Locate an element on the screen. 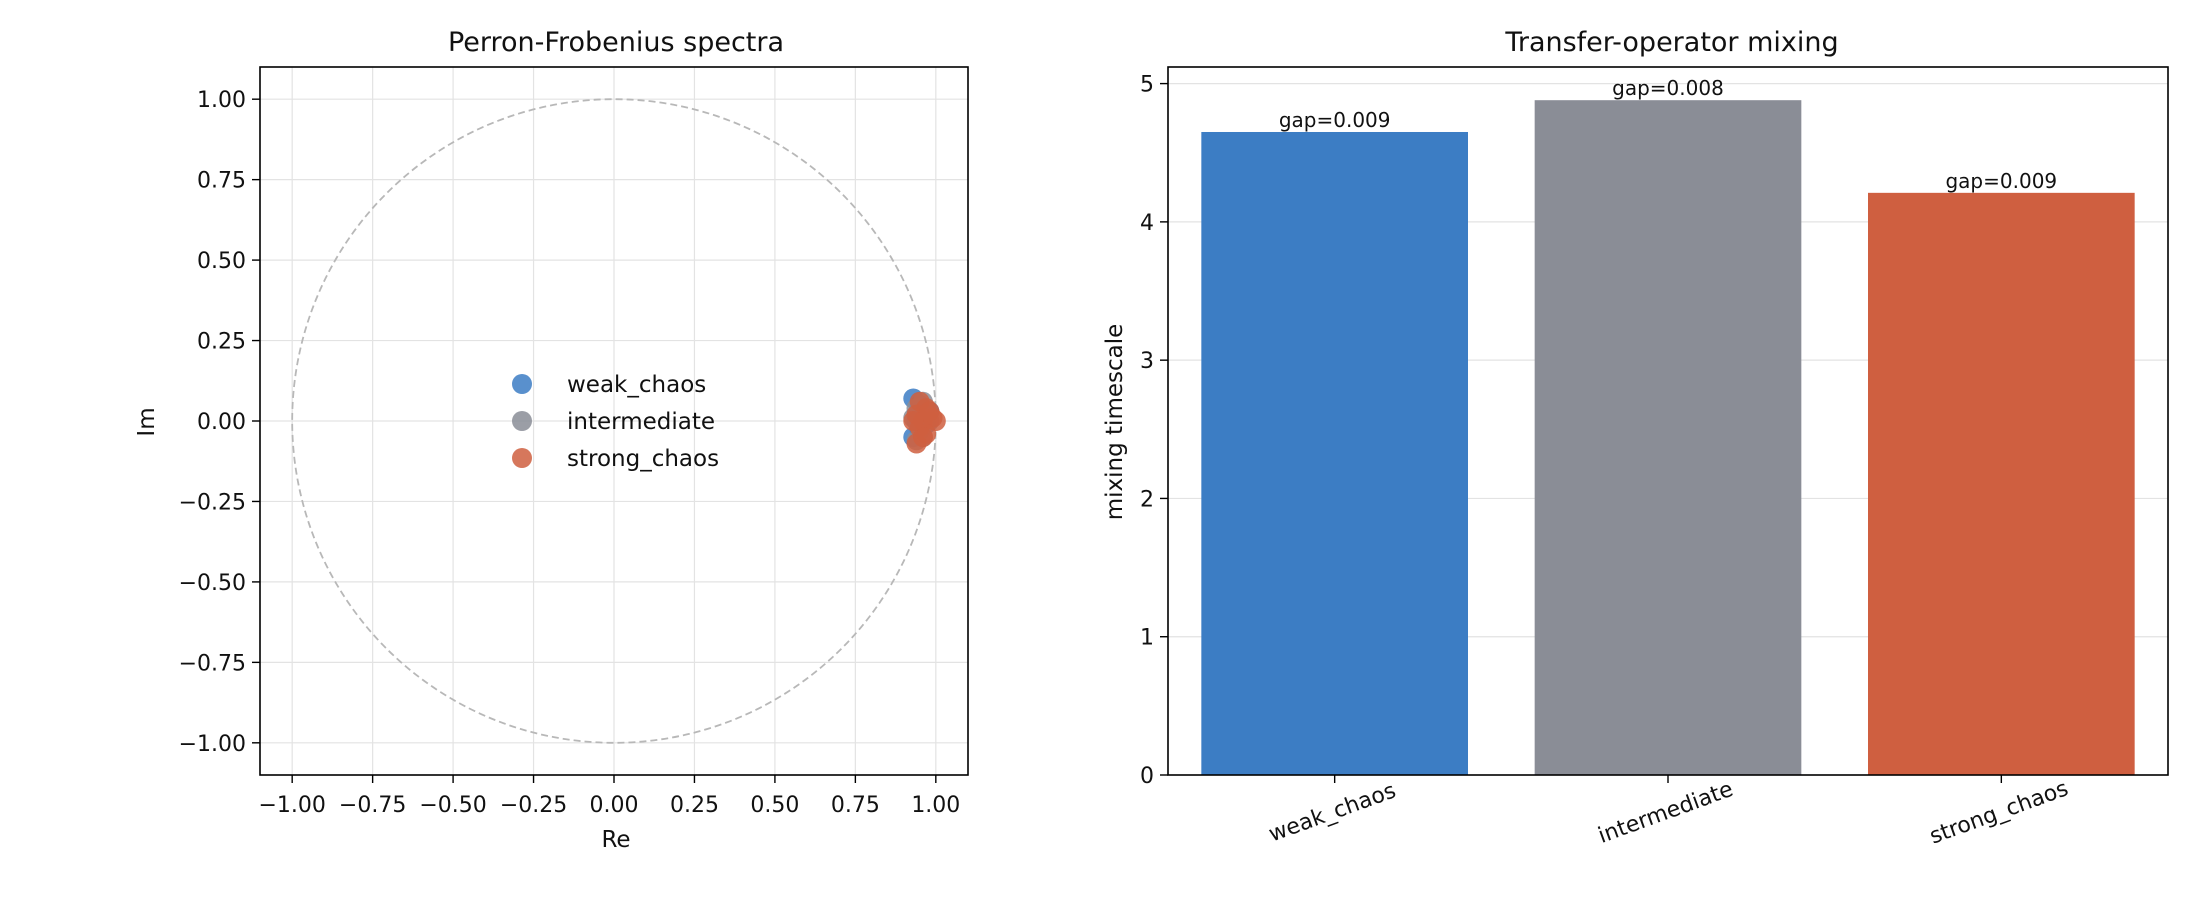 This screenshot has width=2196, height=904. scatter-y-tick-label: 0.00 is located at coordinates (221, 422).